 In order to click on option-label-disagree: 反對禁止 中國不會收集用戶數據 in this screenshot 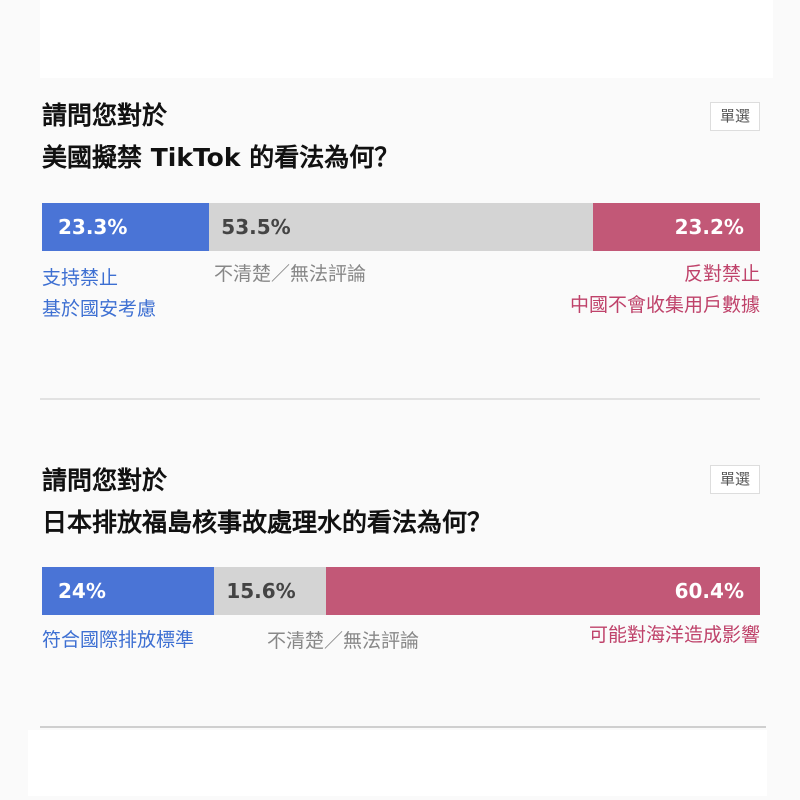, I will do `click(665, 290)`.